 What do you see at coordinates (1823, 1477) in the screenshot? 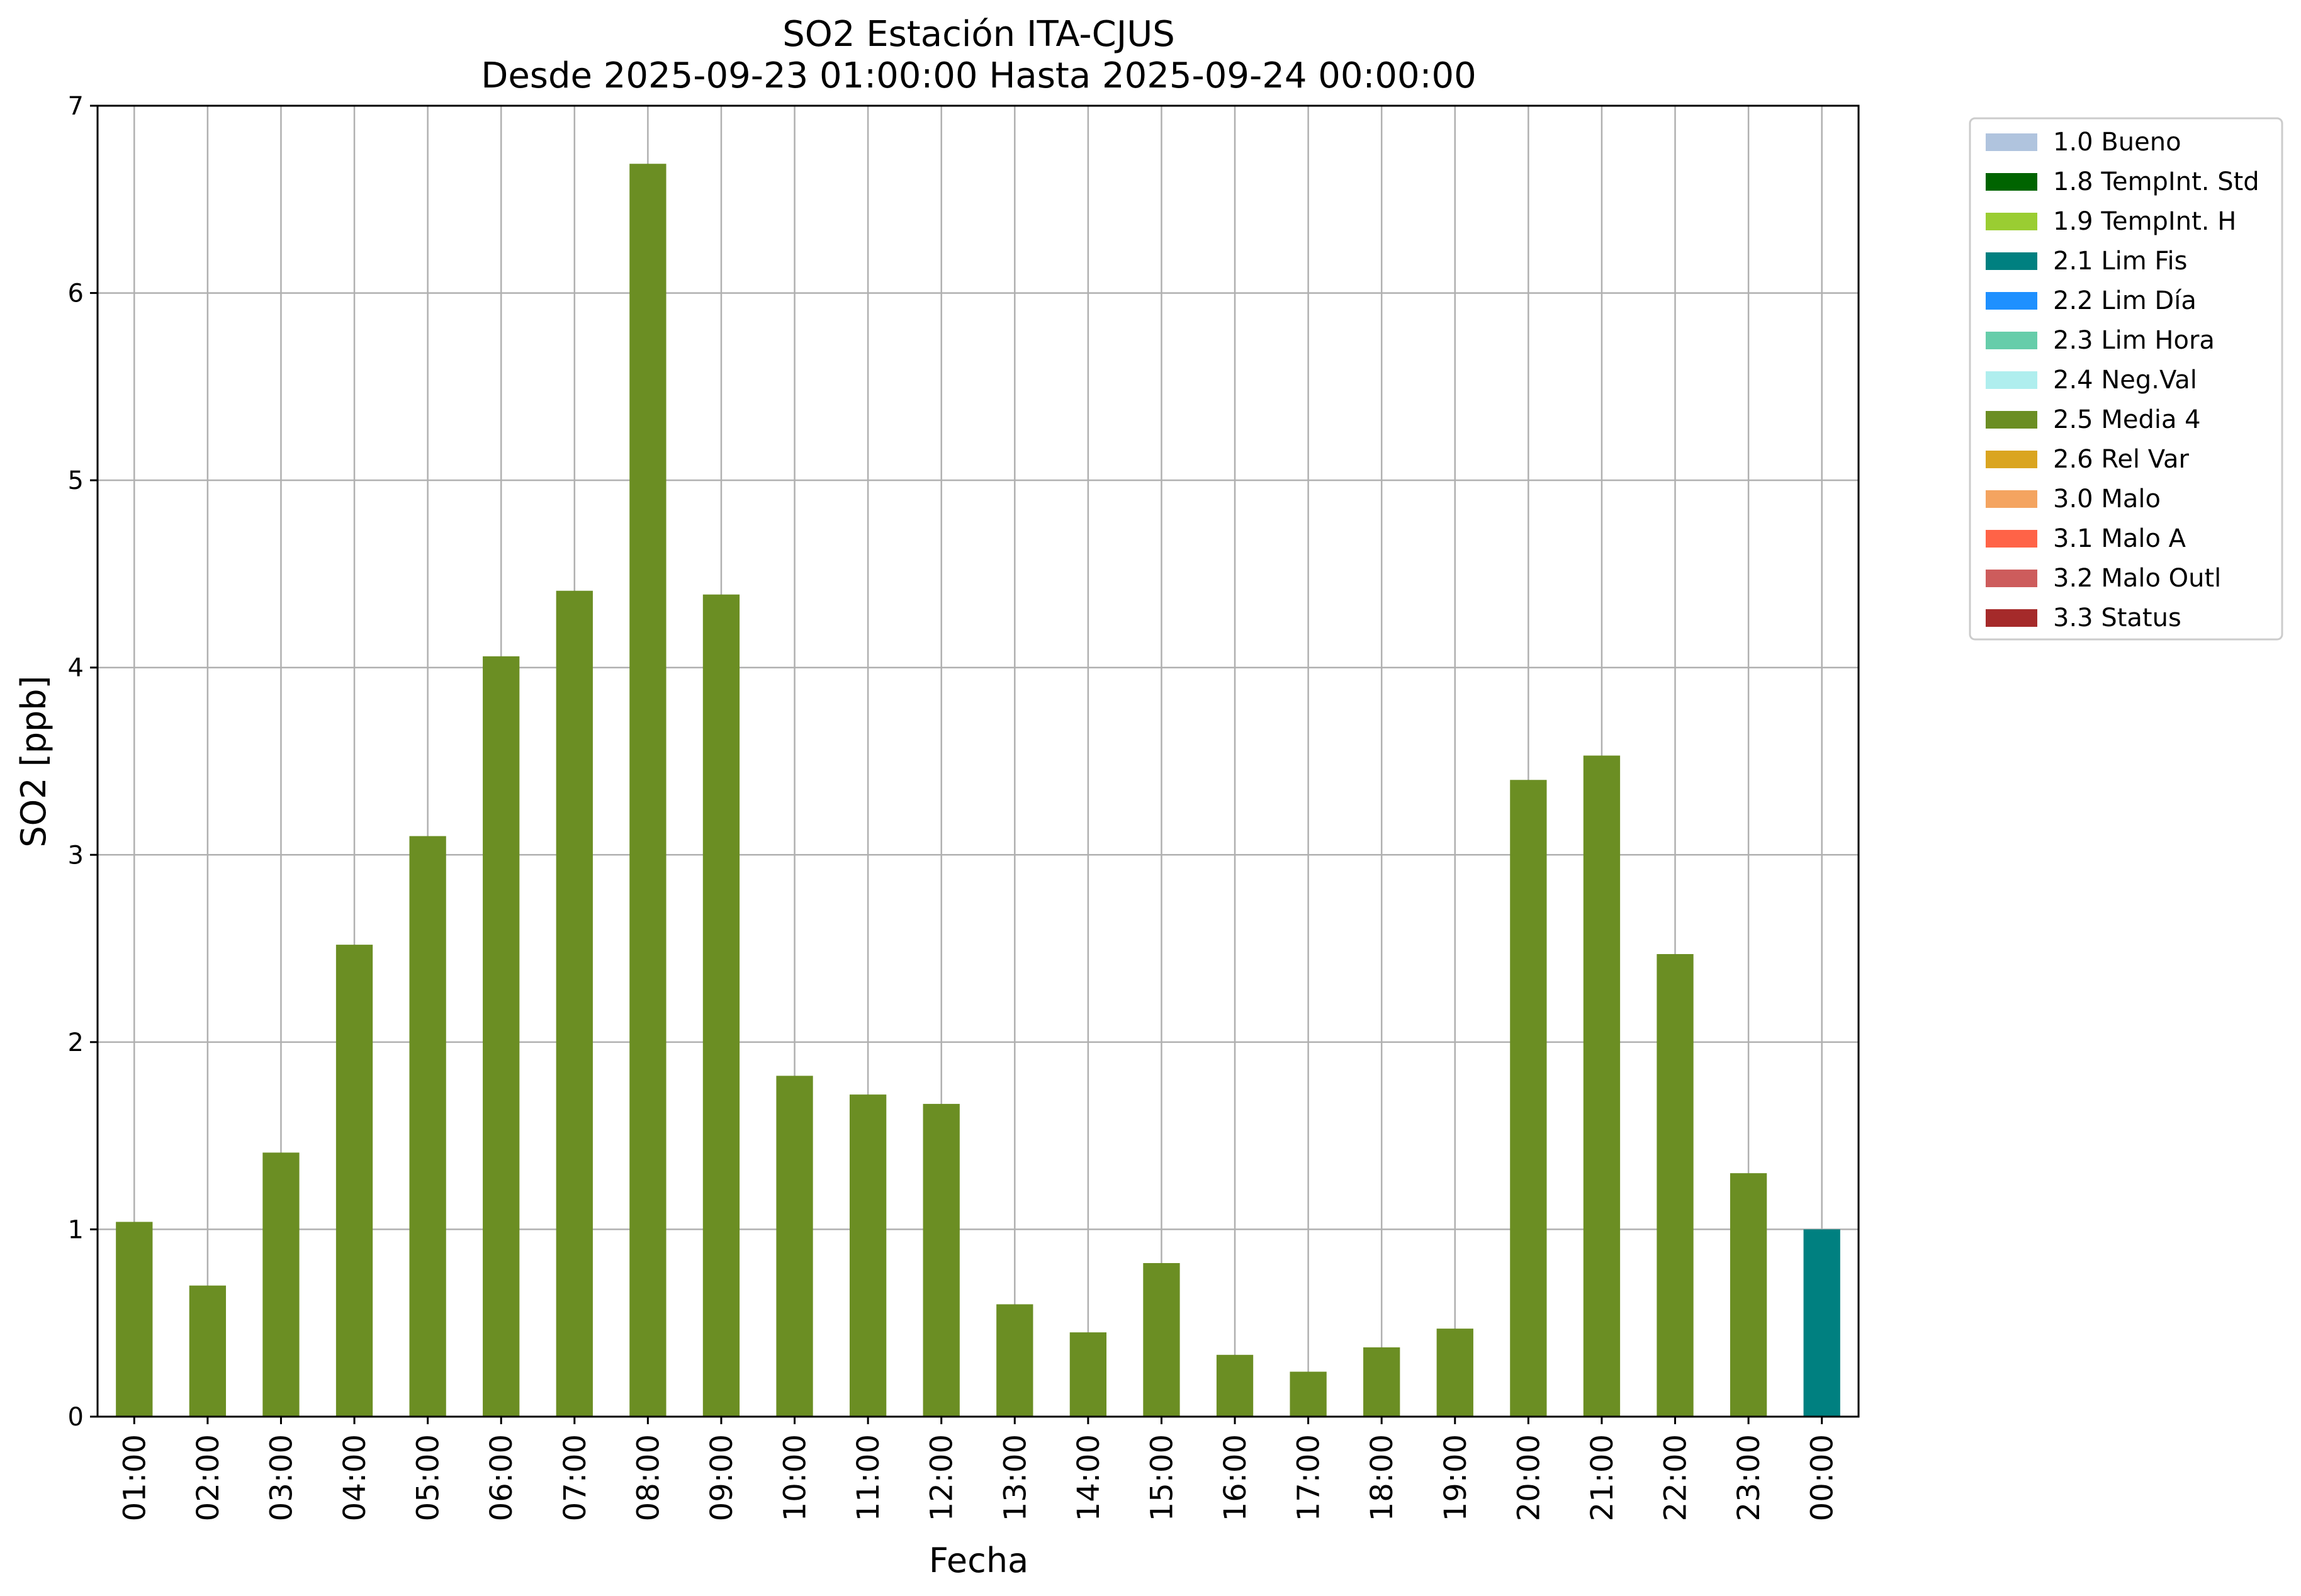
I see `x-tick-label: 00:00` at bounding box center [1823, 1477].